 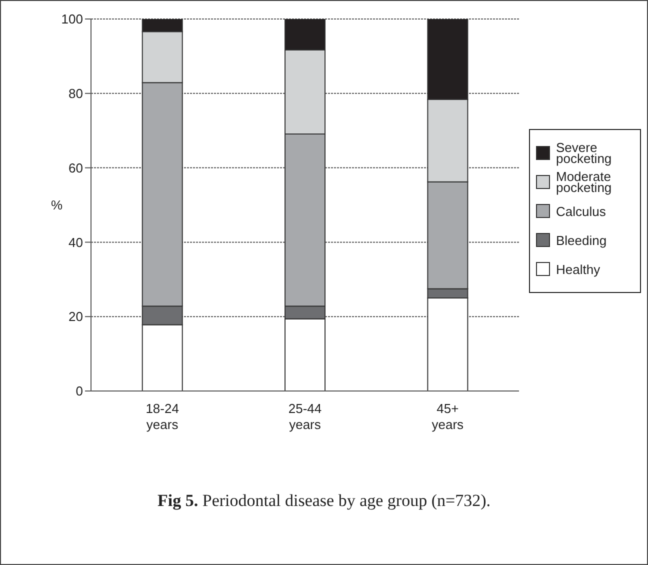 What do you see at coordinates (57, 205) in the screenshot?
I see `y-axis-title: %` at bounding box center [57, 205].